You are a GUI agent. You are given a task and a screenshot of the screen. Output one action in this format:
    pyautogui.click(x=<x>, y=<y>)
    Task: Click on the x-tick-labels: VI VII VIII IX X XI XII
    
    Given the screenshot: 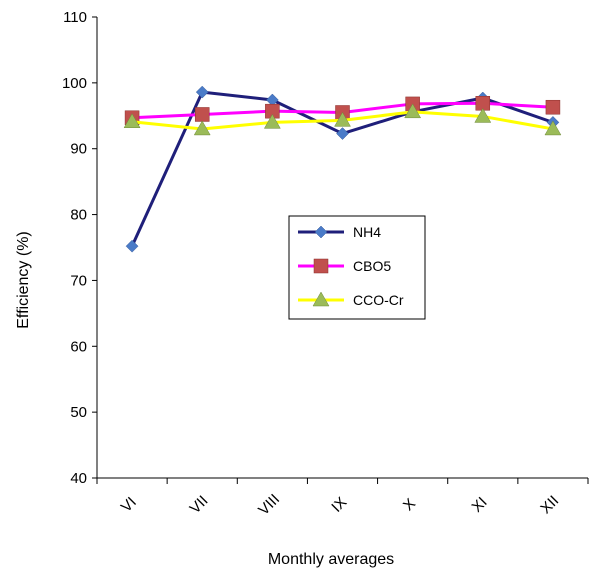 What is the action you would take?
    pyautogui.click(x=340, y=505)
    